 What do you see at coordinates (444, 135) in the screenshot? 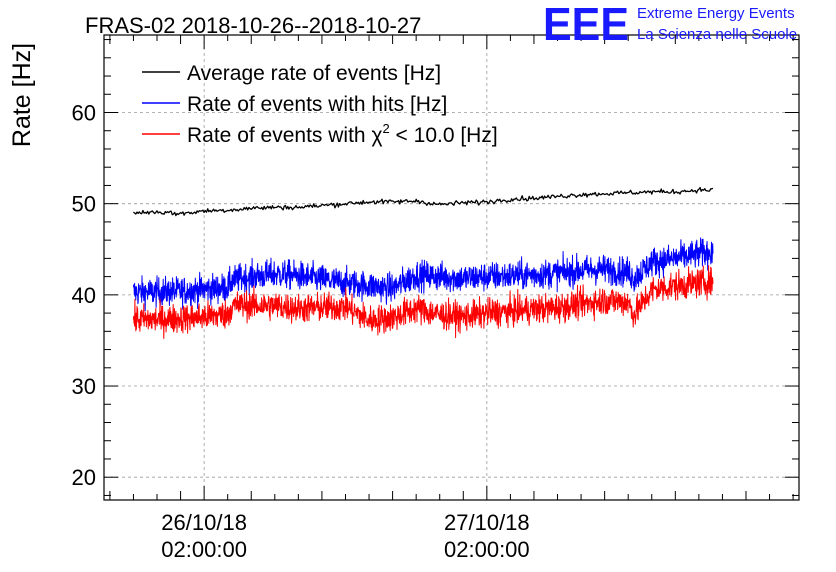
I see `legend-chi2-suffix: < 10.0 [Hz]` at bounding box center [444, 135].